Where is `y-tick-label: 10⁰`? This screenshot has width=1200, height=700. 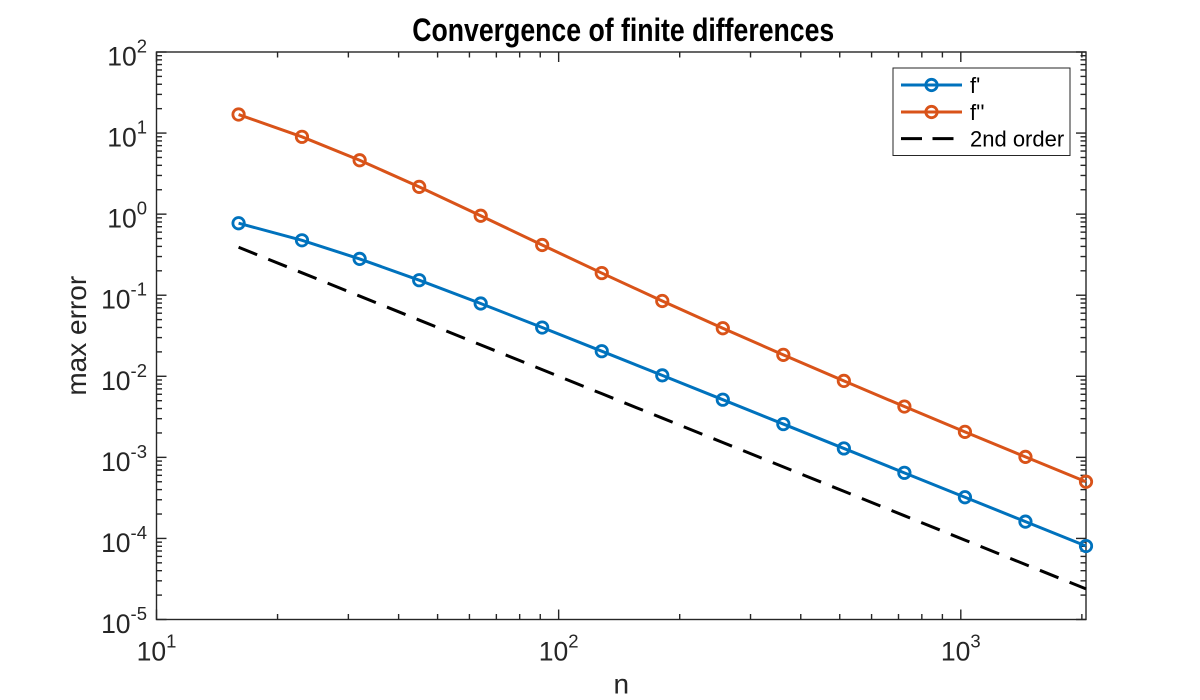 y-tick-label: 10⁰ is located at coordinates (127, 216).